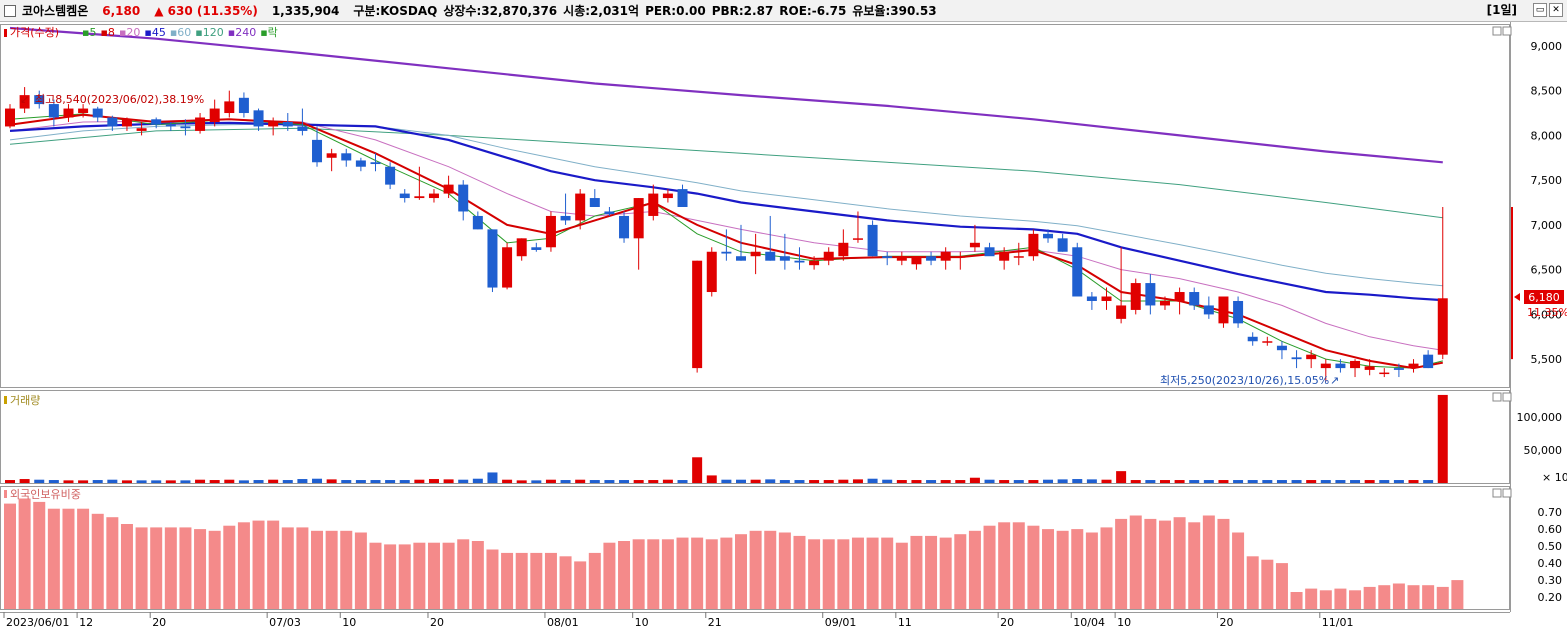  I want to click on legend-ma-items: ▪5 ▪8 ▪20 ▪45 ▪60 ▪120 ▪240 ▪락, so click(180, 32).